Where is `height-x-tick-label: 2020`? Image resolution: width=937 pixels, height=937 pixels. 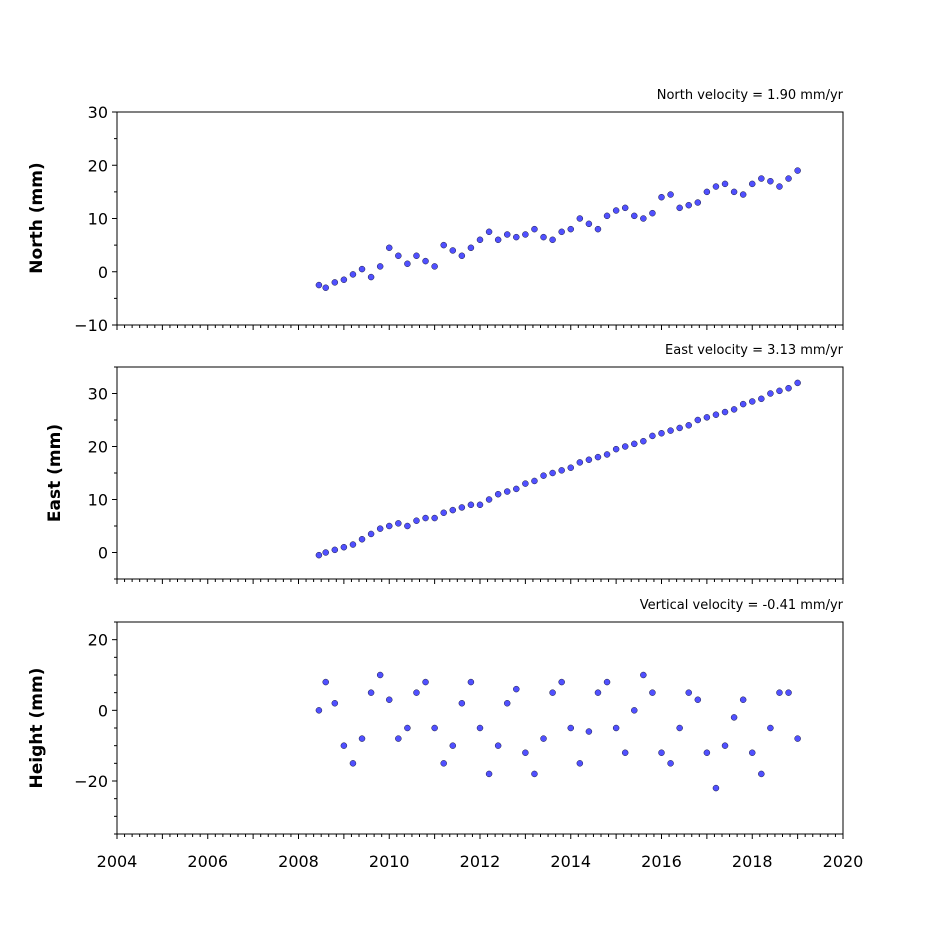 height-x-tick-label: 2020 is located at coordinates (843, 861).